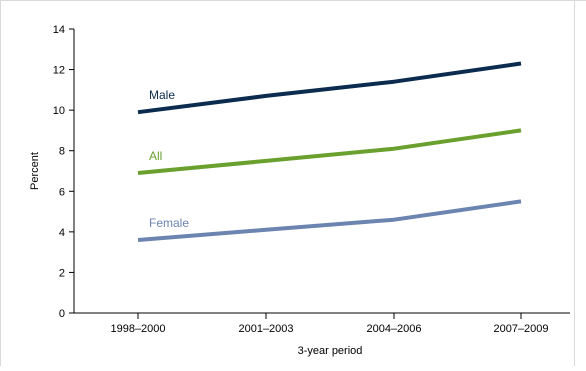  What do you see at coordinates (393, 329) in the screenshot?
I see `x-tick-label: 2004–2006` at bounding box center [393, 329].